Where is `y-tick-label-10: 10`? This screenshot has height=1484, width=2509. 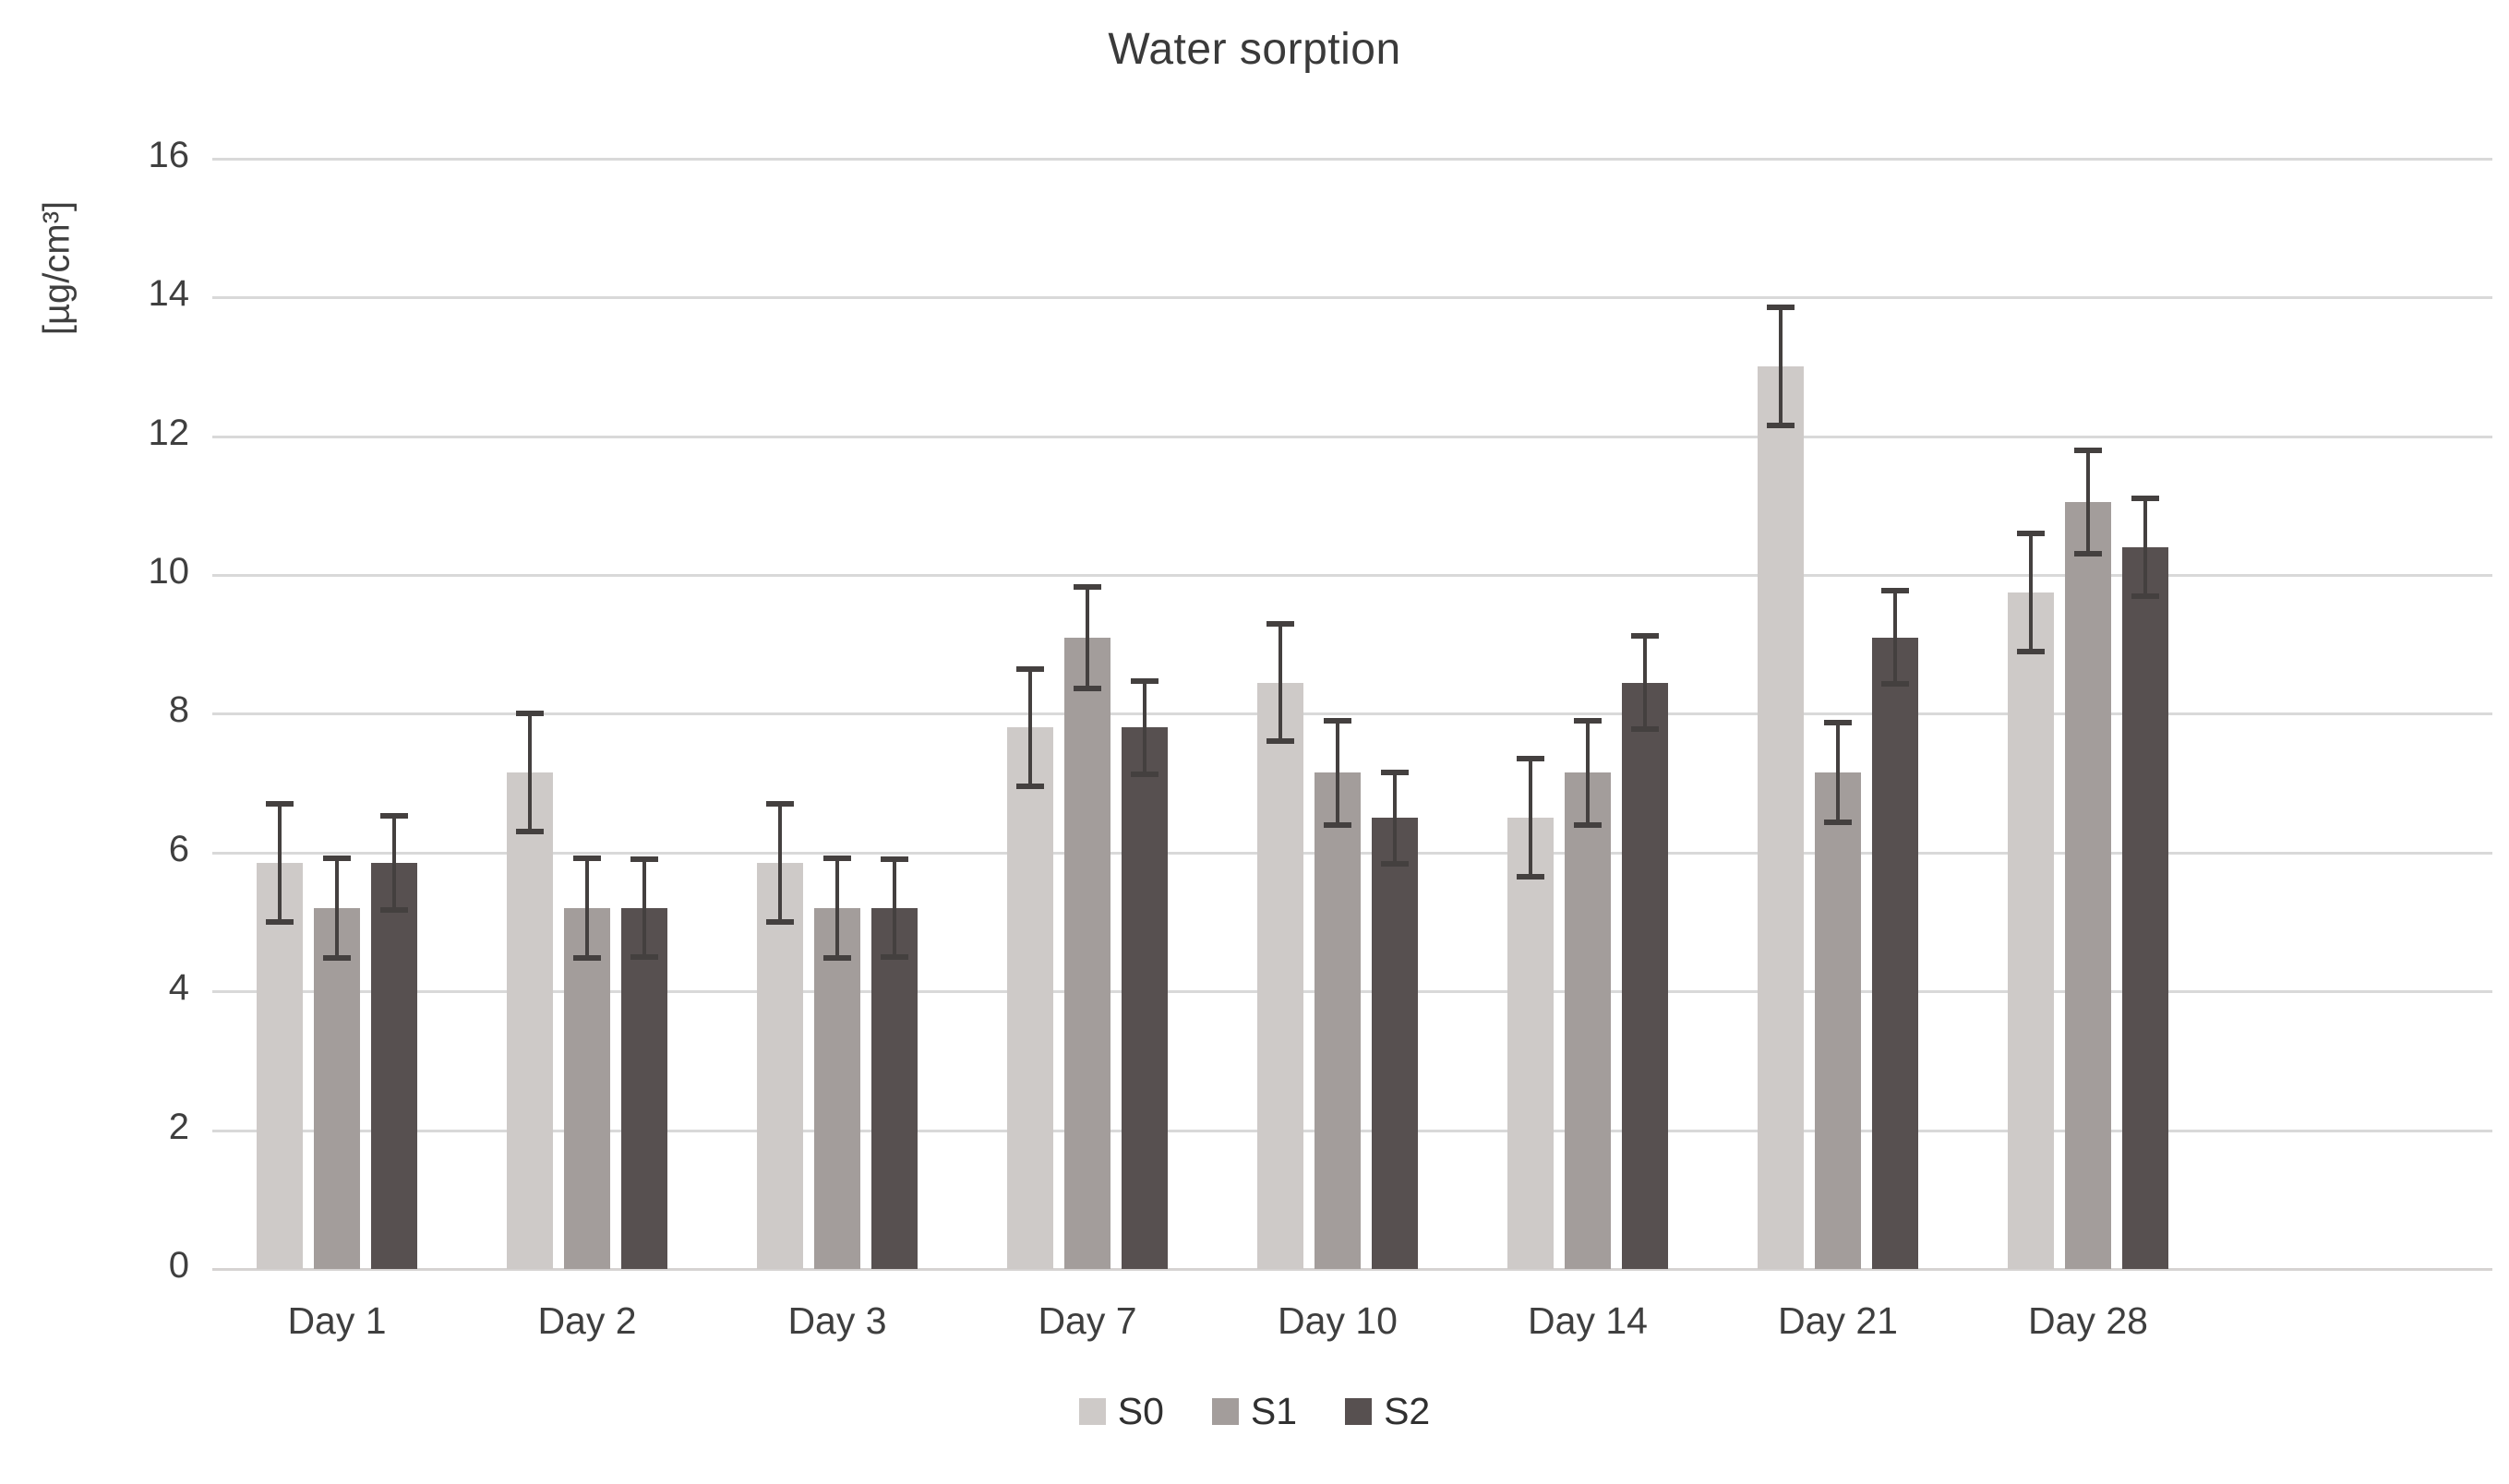
y-tick-label-10: 10 is located at coordinates (169, 571).